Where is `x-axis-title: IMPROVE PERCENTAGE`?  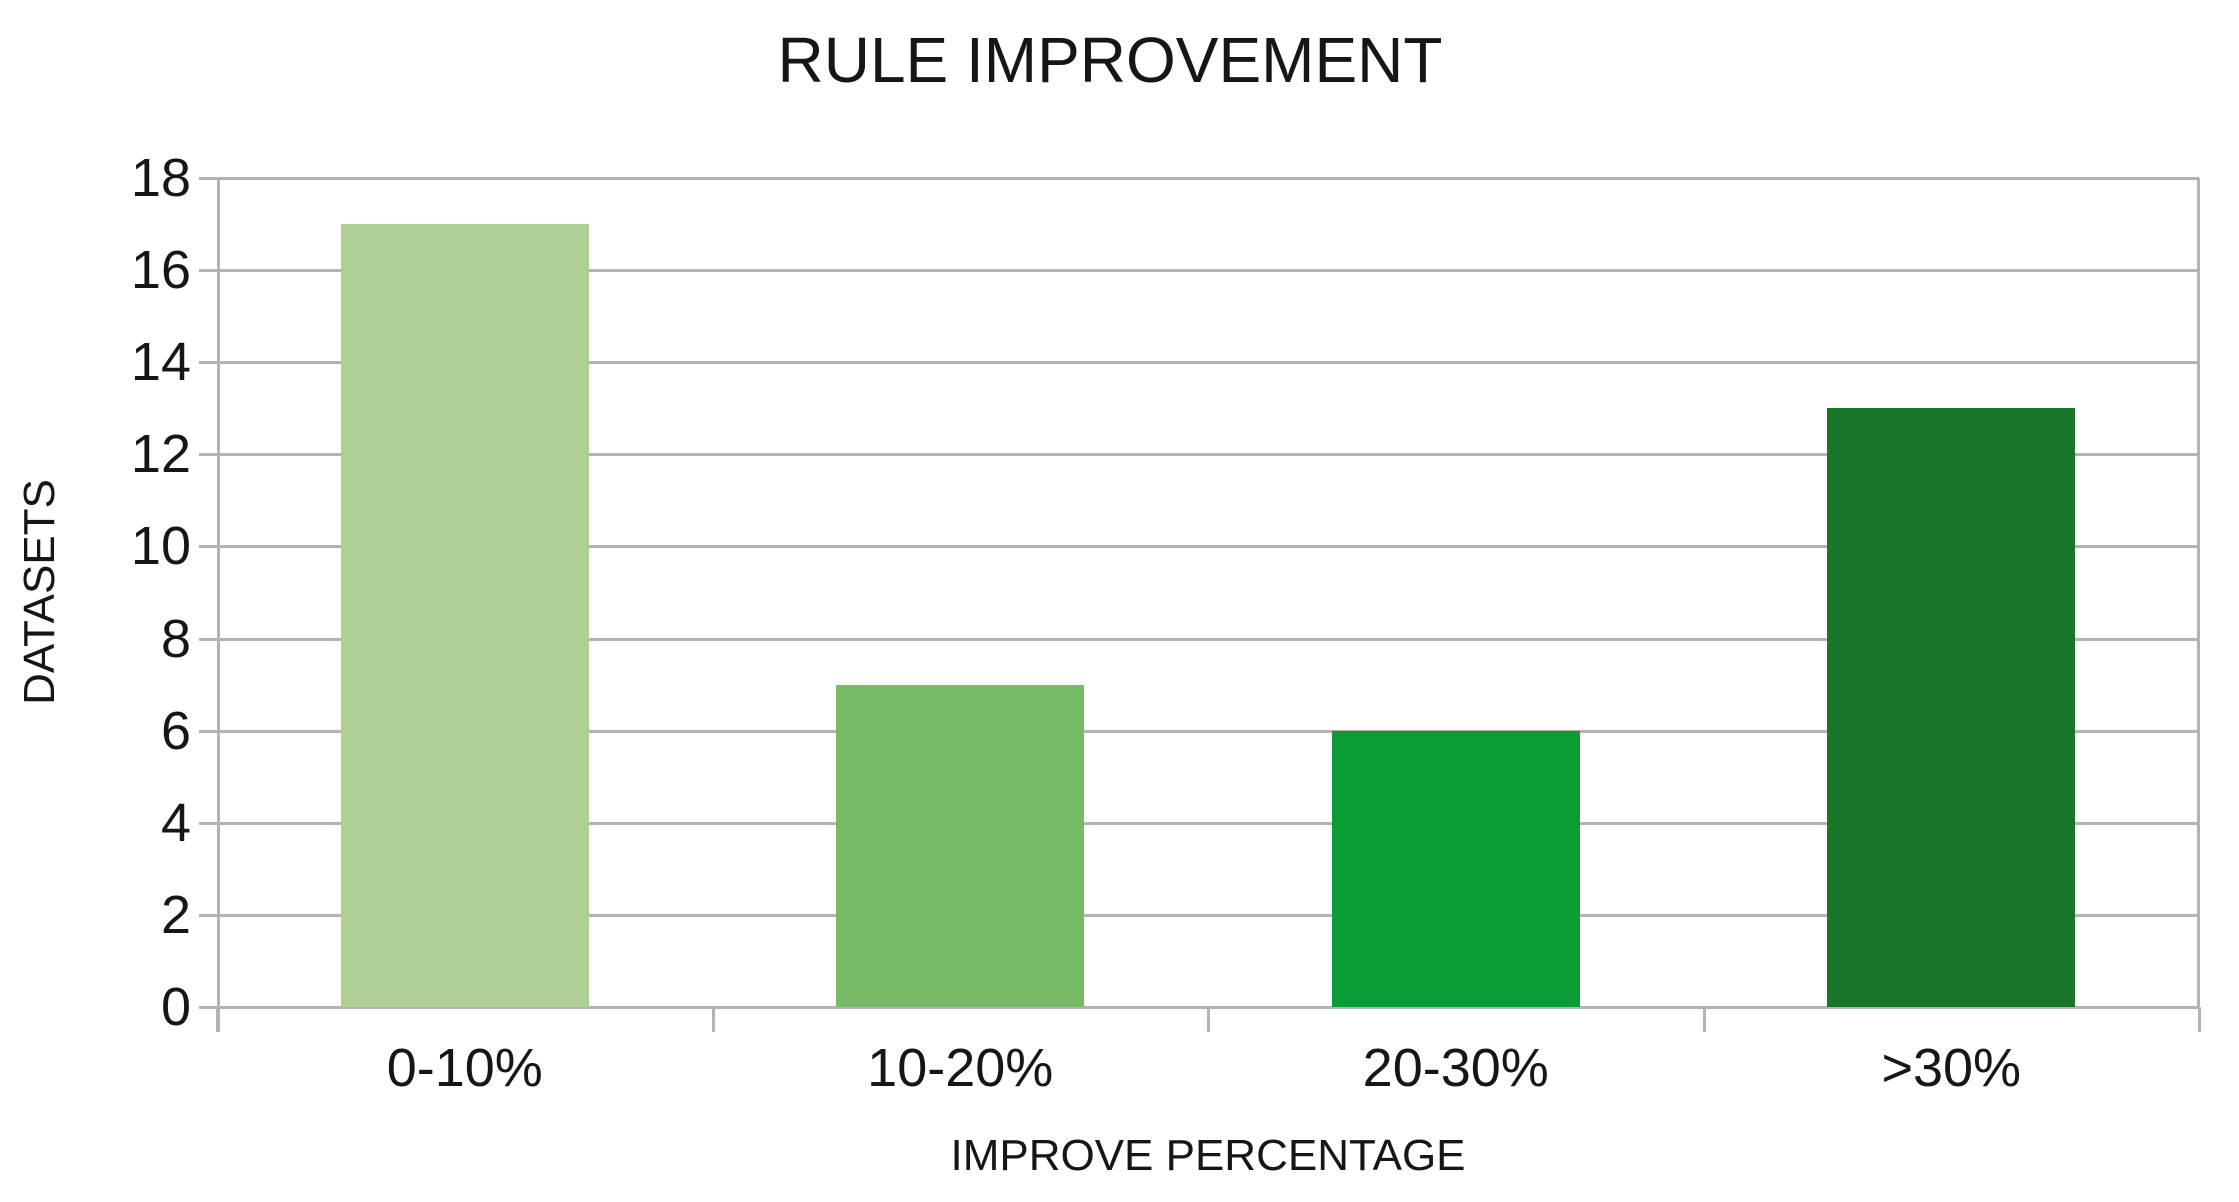 x-axis-title: IMPROVE PERCENTAGE is located at coordinates (1208, 1155).